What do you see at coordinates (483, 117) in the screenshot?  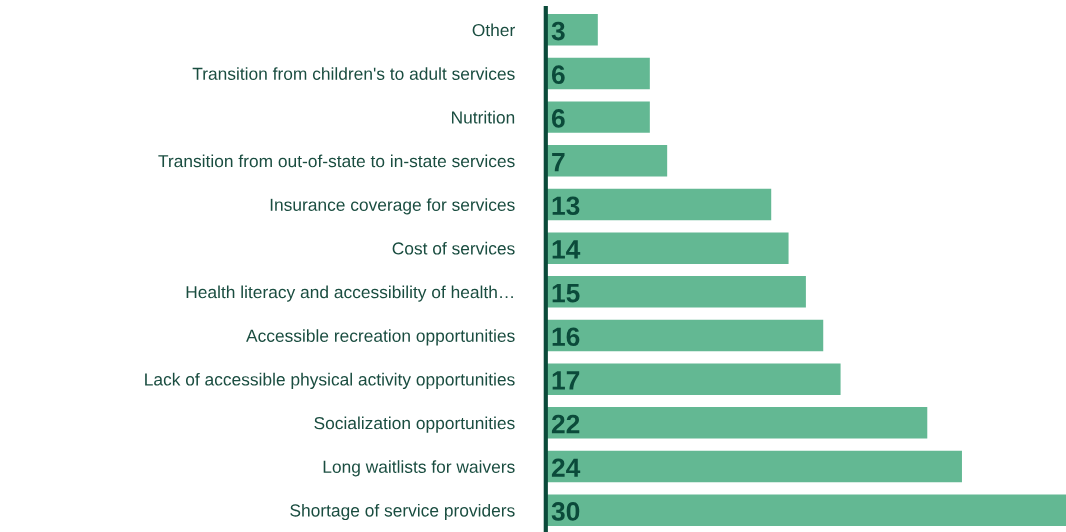 I see `y-tick-label: Nutrition` at bounding box center [483, 117].